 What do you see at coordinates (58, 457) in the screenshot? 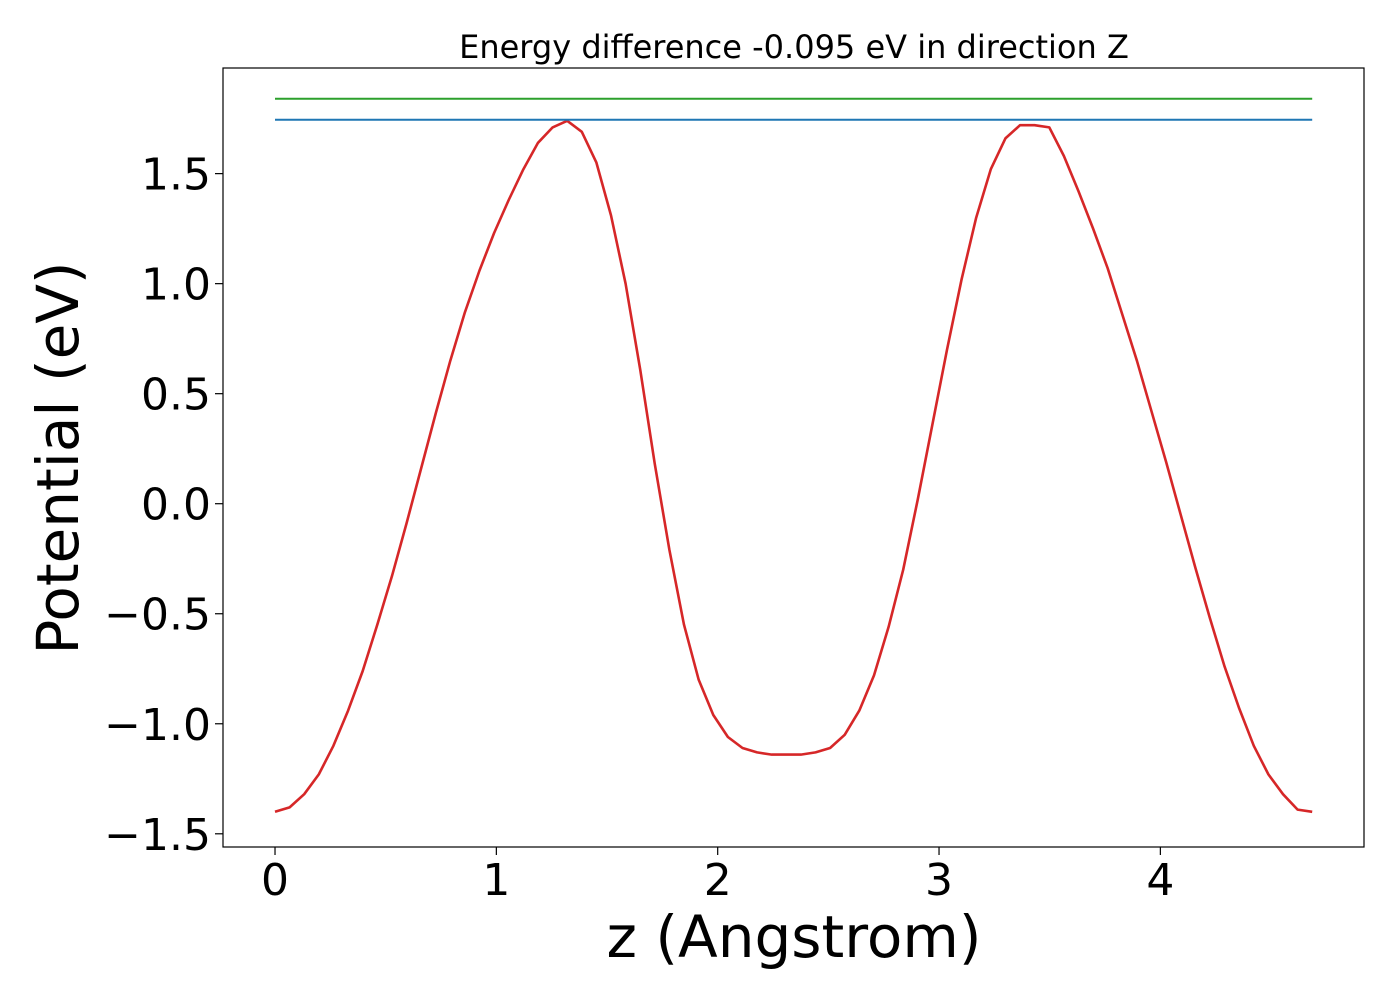
I see `y-axis-label: Potential (eV)` at bounding box center [58, 457].